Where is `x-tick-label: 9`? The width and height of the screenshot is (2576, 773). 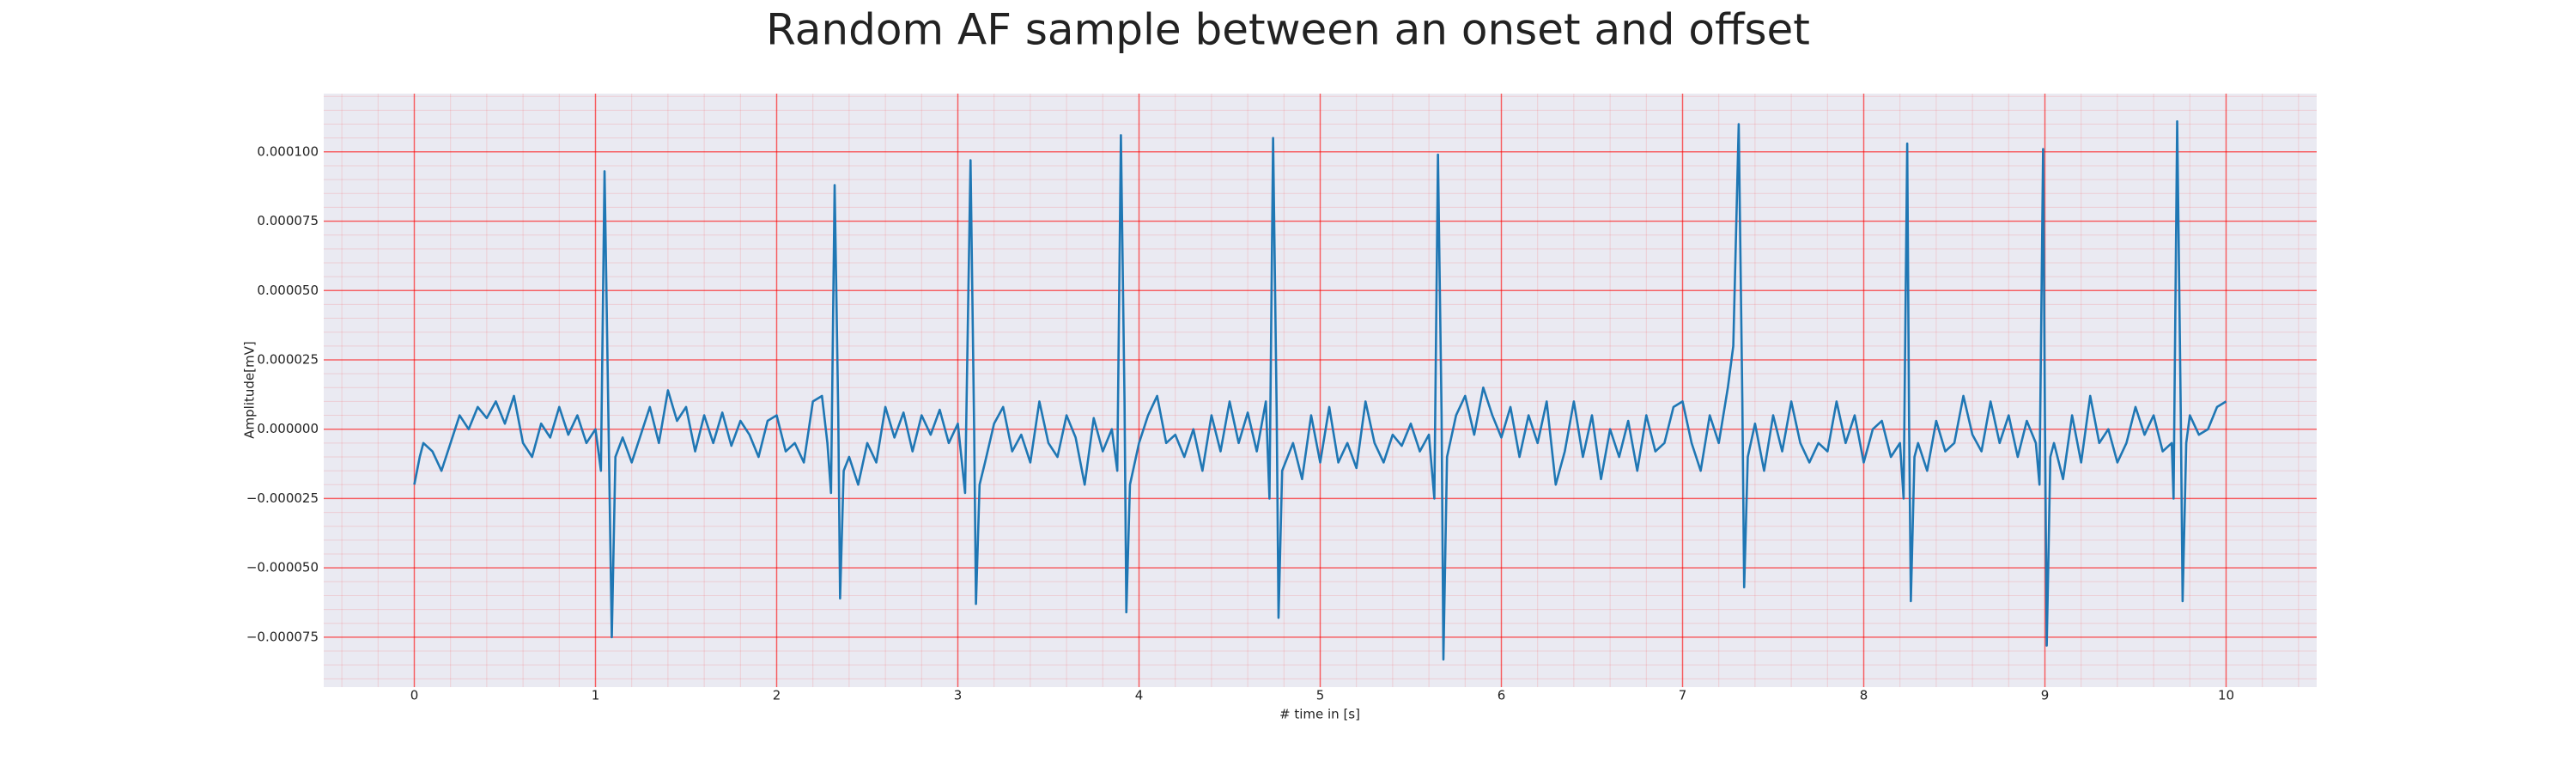 x-tick-label: 9 is located at coordinates (2046, 695).